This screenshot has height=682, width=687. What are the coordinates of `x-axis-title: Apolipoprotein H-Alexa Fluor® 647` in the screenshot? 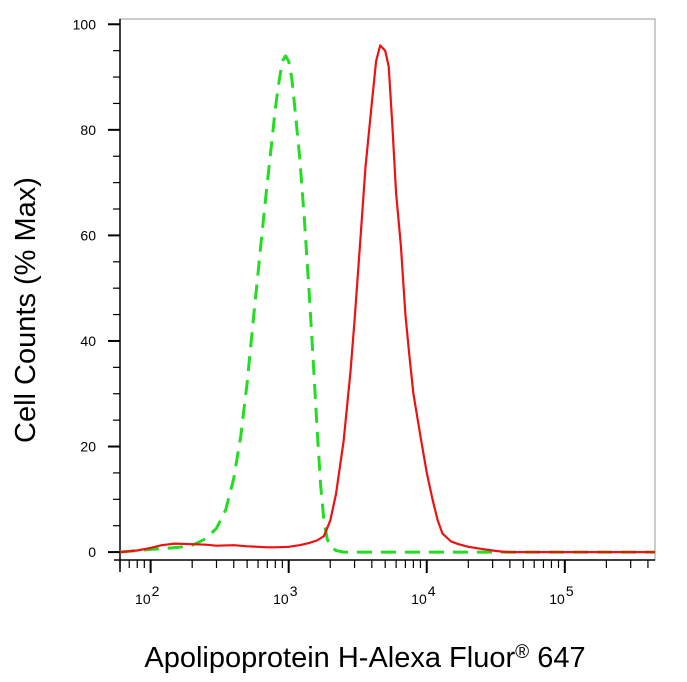 It's located at (364, 658).